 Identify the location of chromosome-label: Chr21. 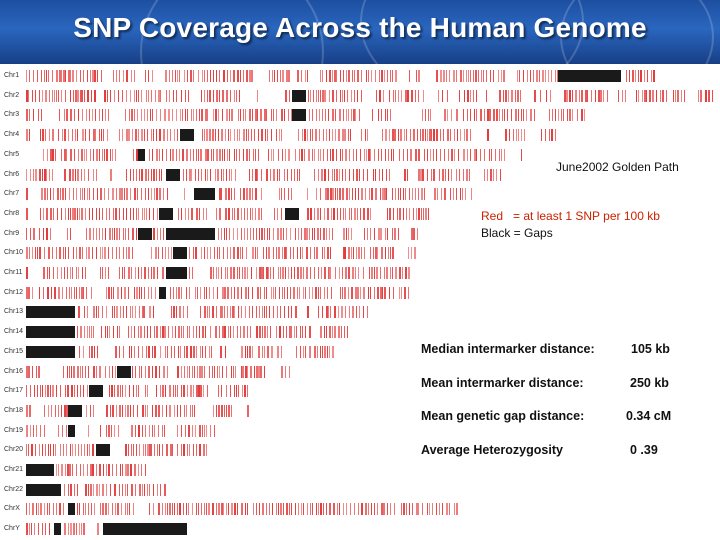
(14, 469).